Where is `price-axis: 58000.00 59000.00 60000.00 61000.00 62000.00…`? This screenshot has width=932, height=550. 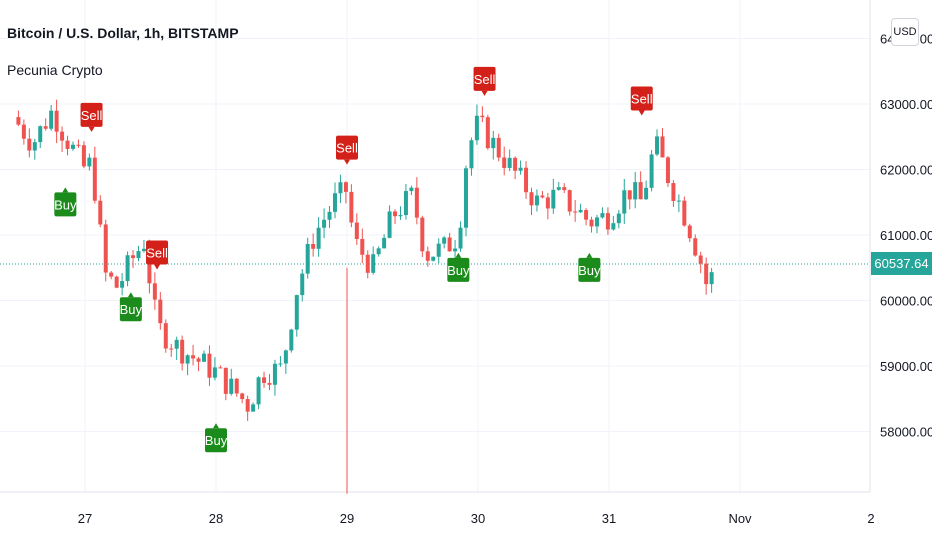 price-axis: 58000.00 59000.00 60000.00 61000.00 62000.00… is located at coordinates (906, 236).